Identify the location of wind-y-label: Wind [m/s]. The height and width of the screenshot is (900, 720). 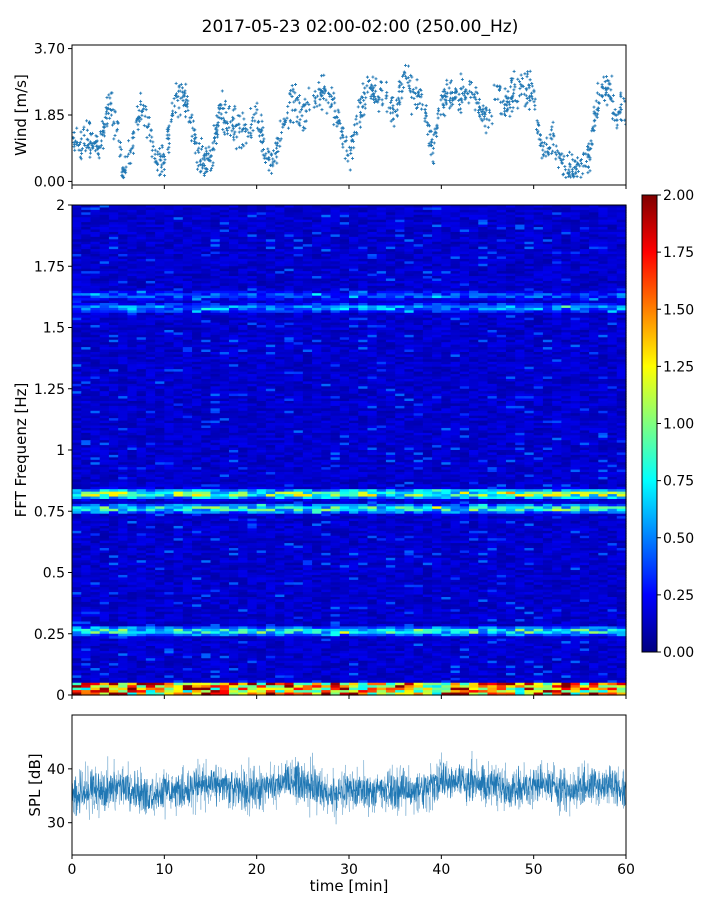
(21, 115).